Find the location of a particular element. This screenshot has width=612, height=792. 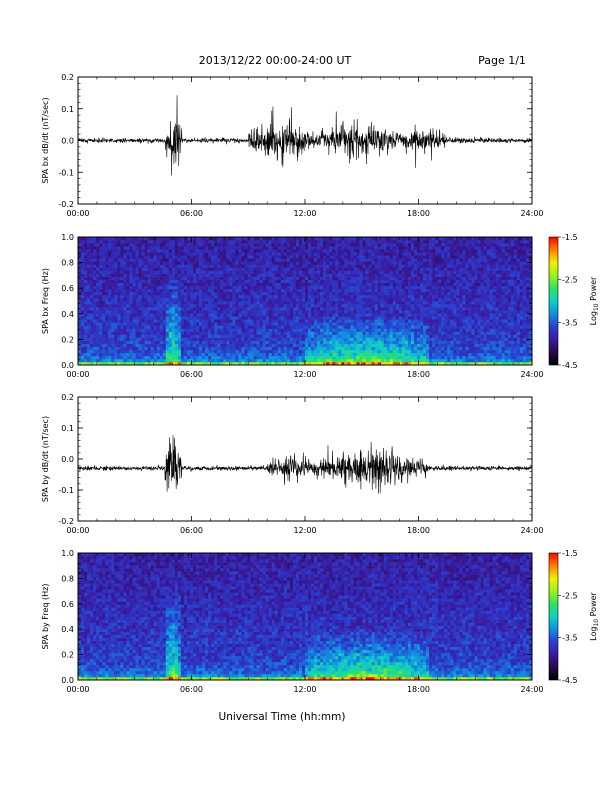

page-indicator: Page 1/1 is located at coordinates (502, 60).